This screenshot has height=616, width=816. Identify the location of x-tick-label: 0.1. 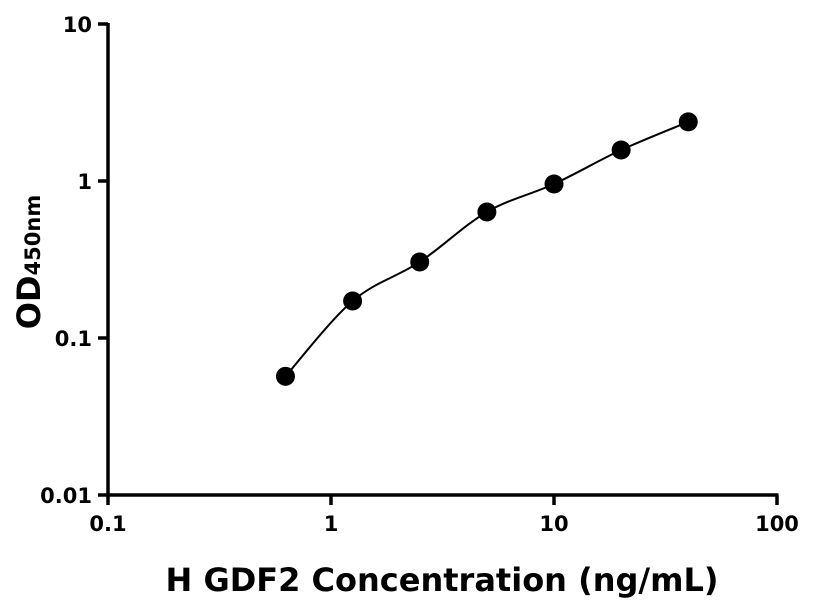
(107, 524).